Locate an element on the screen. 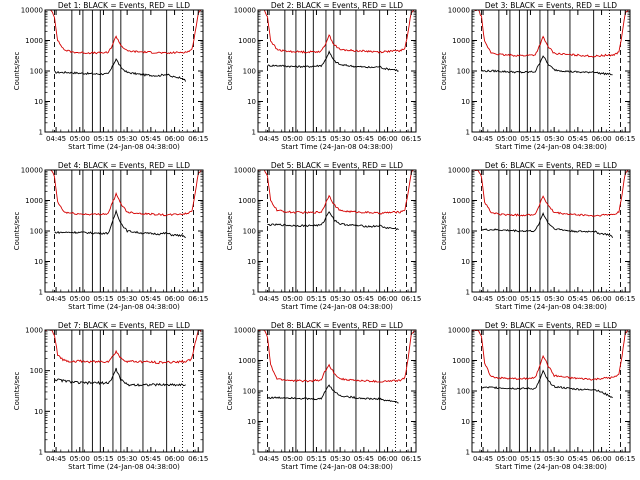 The height and width of the screenshot is (480, 640). panel-title: Det 2: BLACK = Events, RED = LLD is located at coordinates (337, 5).